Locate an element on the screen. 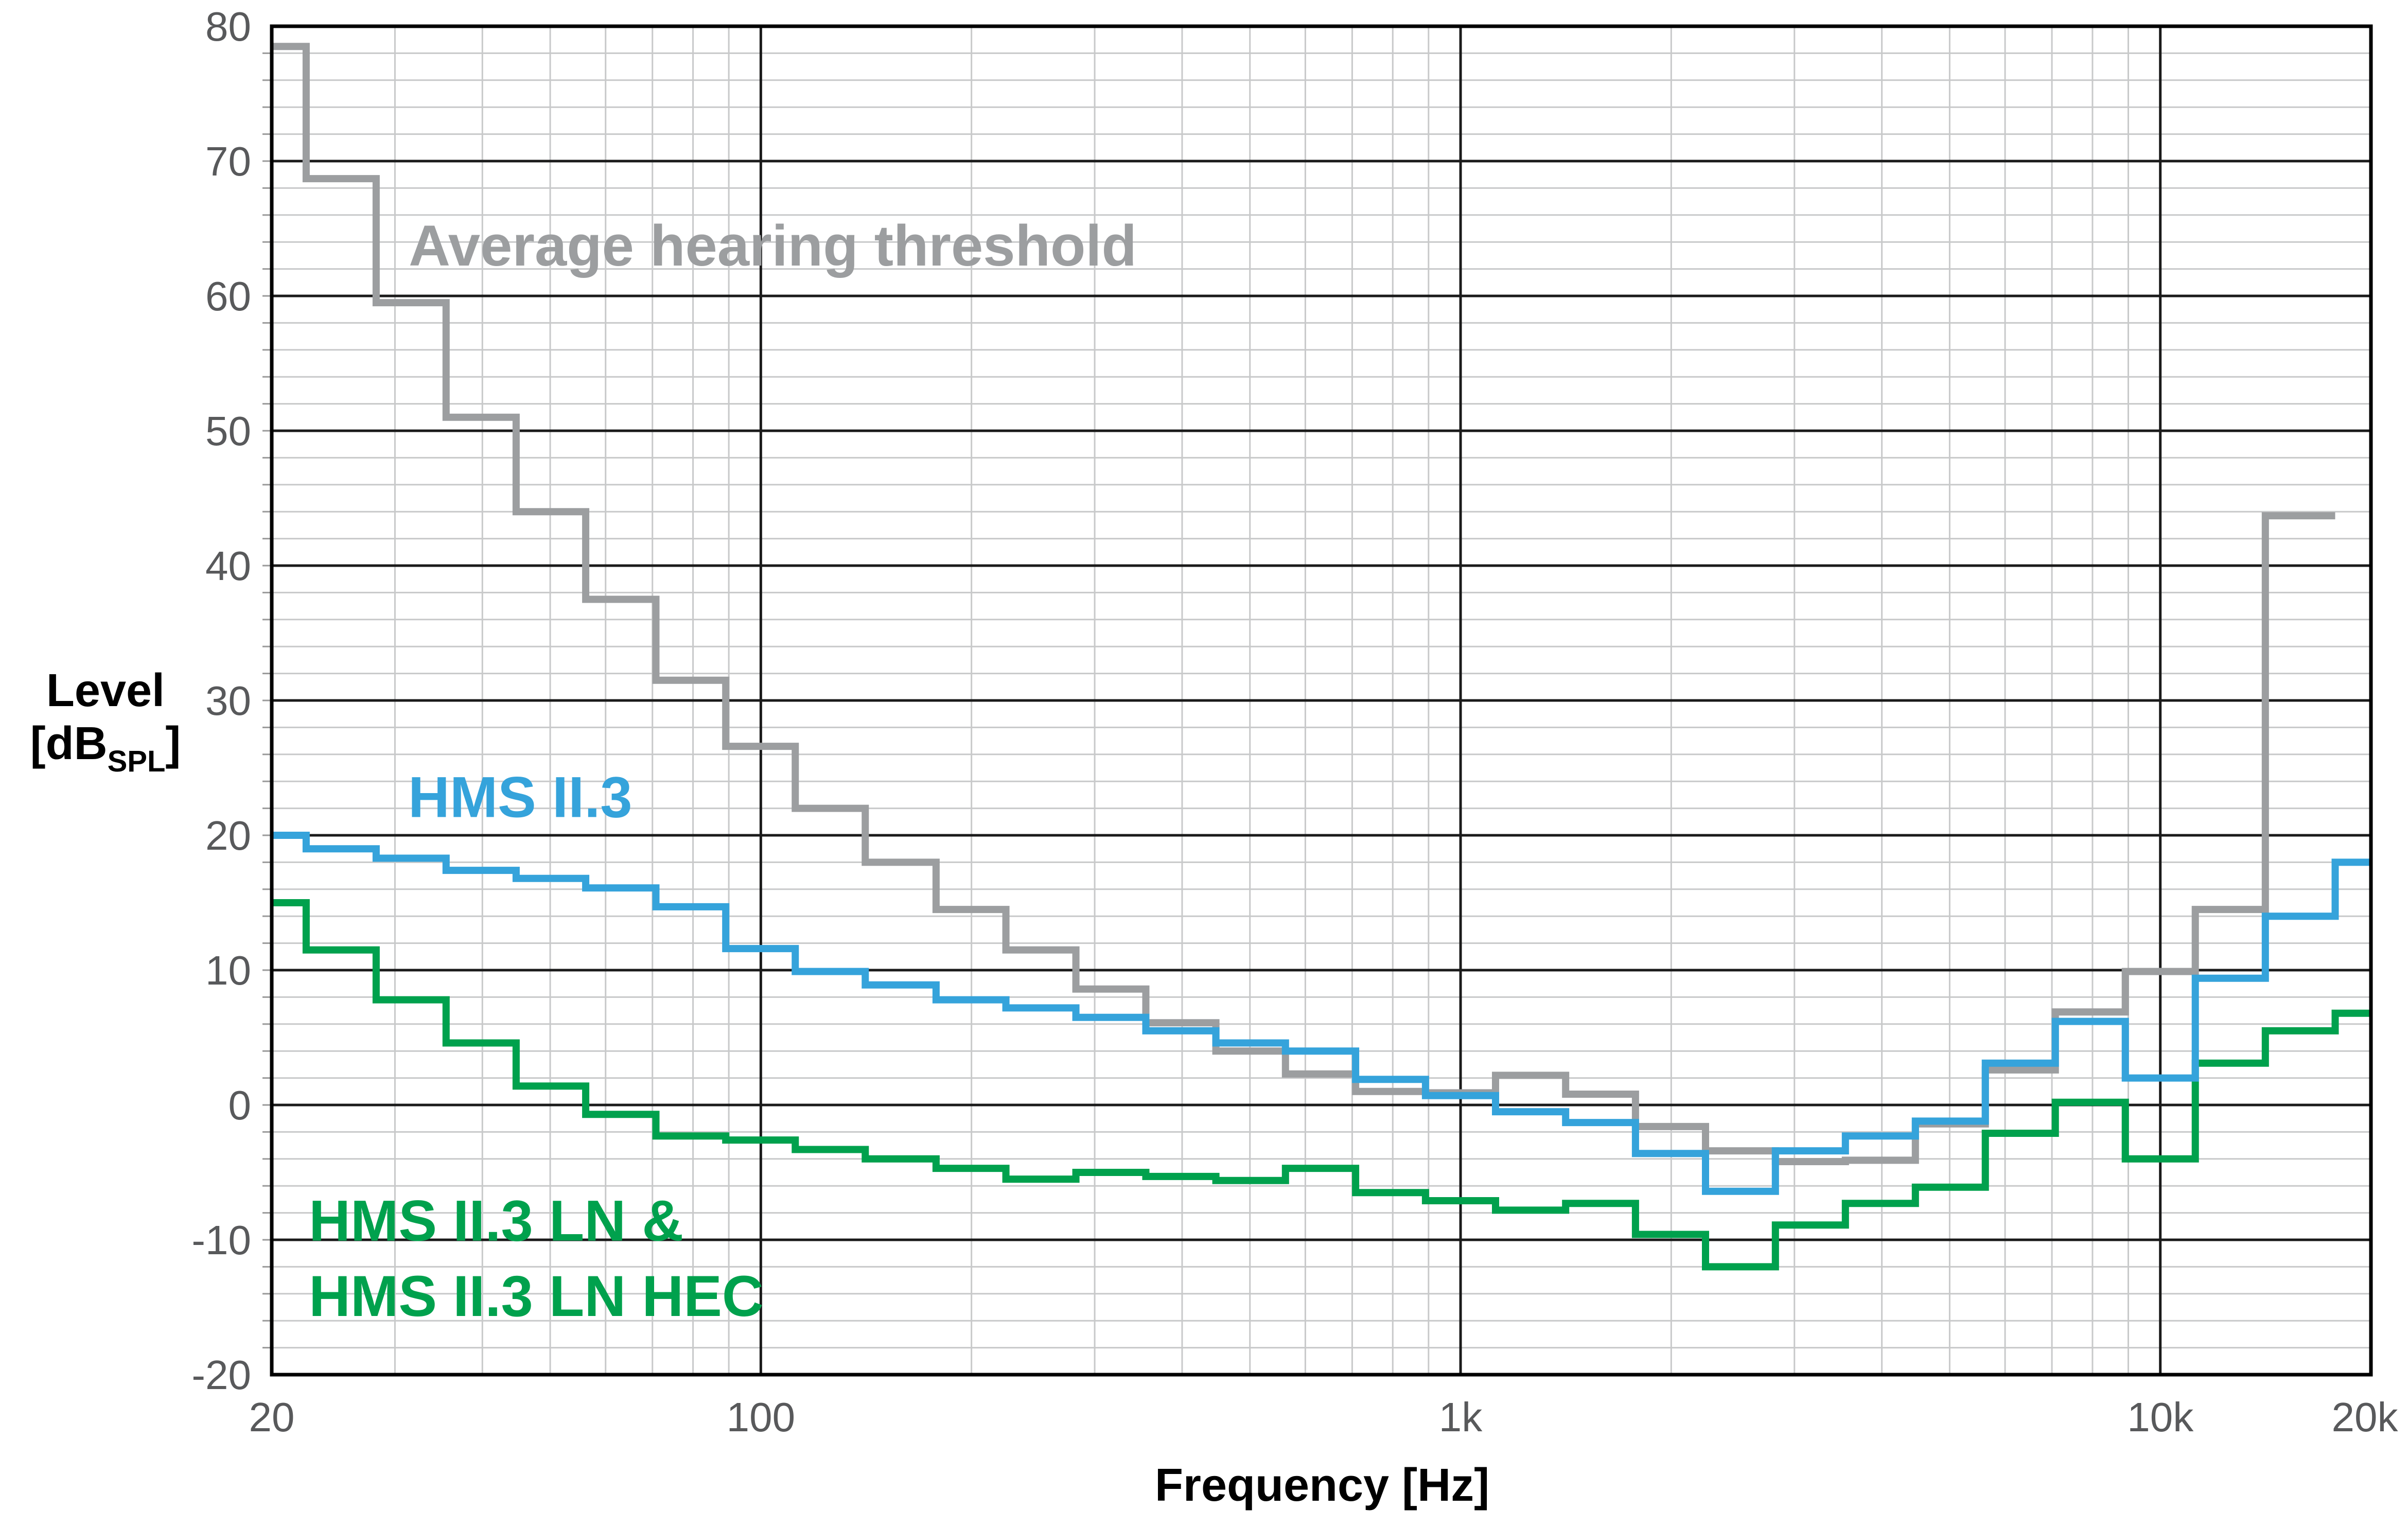 The height and width of the screenshot is (1527, 2408). x-axis-title: Frequency [Hz] is located at coordinates (1322, 1486).